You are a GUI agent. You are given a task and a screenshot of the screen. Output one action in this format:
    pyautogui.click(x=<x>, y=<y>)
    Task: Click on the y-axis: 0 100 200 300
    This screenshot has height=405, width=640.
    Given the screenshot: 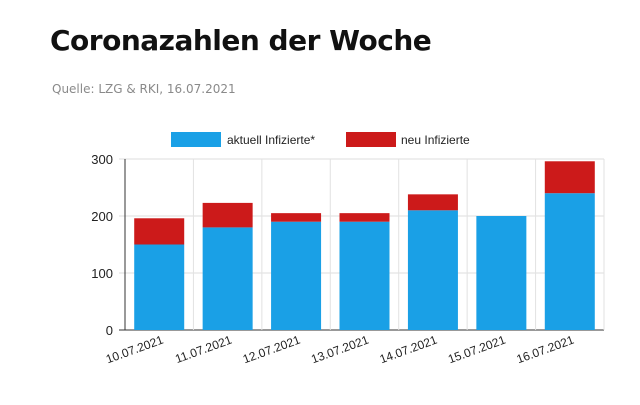 What is the action you would take?
    pyautogui.click(x=102, y=245)
    